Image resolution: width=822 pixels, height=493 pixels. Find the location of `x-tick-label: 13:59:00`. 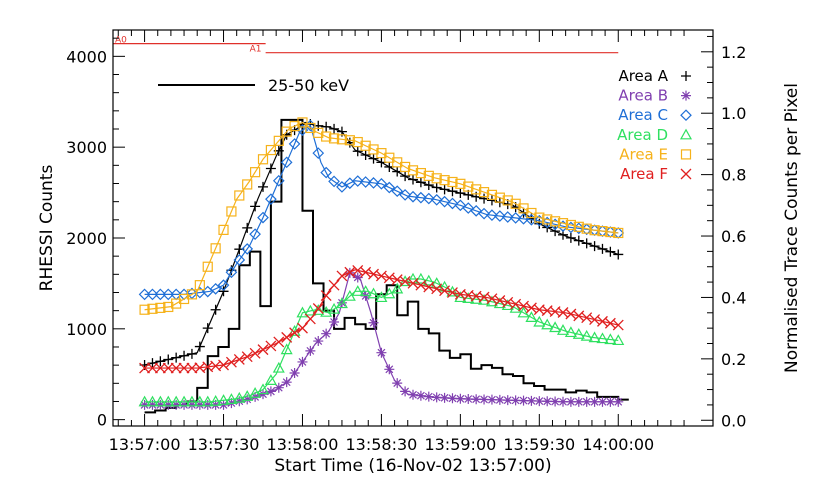

x-tick-label: 13:59:00 is located at coordinates (460, 444).